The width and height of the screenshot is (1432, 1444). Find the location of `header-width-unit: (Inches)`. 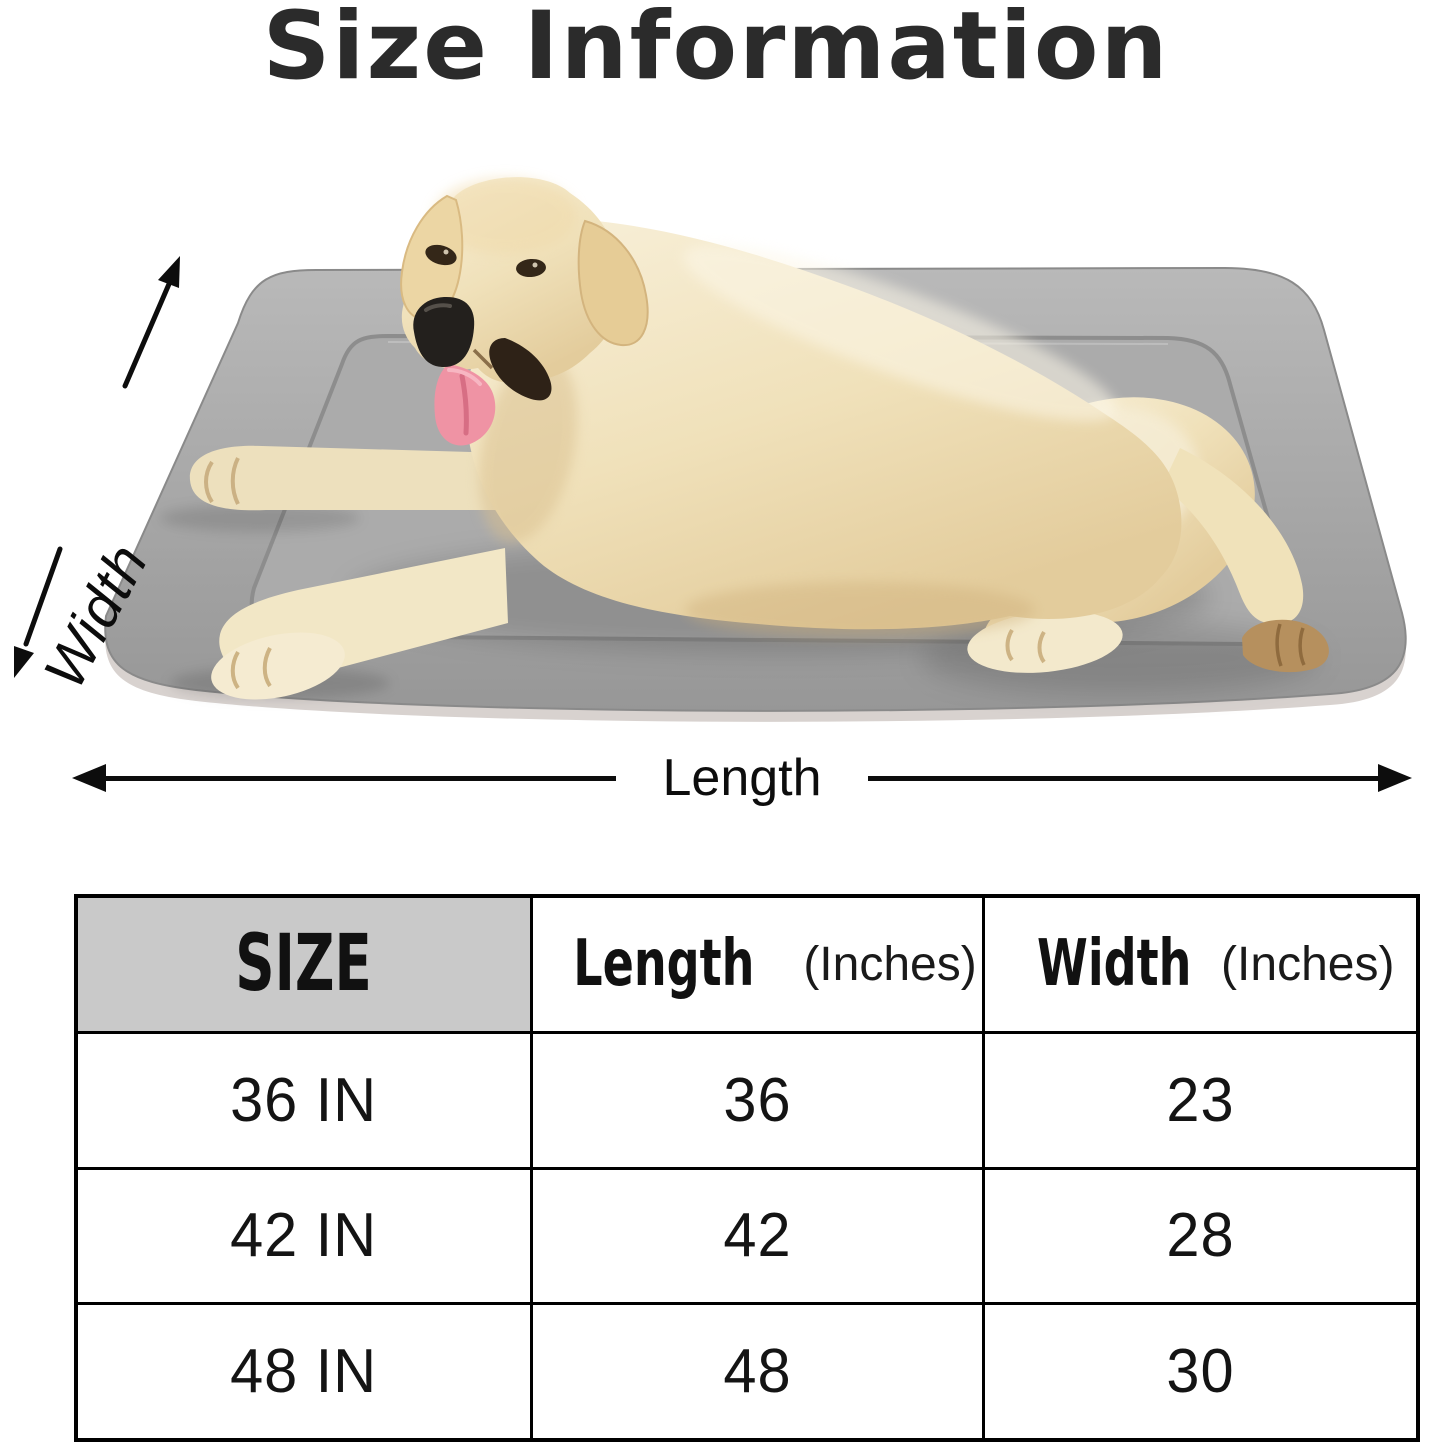

header-width-unit: (Inches) is located at coordinates (1308, 964).